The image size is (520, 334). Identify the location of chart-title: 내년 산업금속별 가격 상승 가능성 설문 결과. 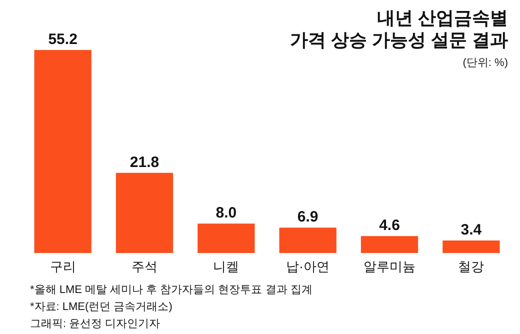
(399, 29).